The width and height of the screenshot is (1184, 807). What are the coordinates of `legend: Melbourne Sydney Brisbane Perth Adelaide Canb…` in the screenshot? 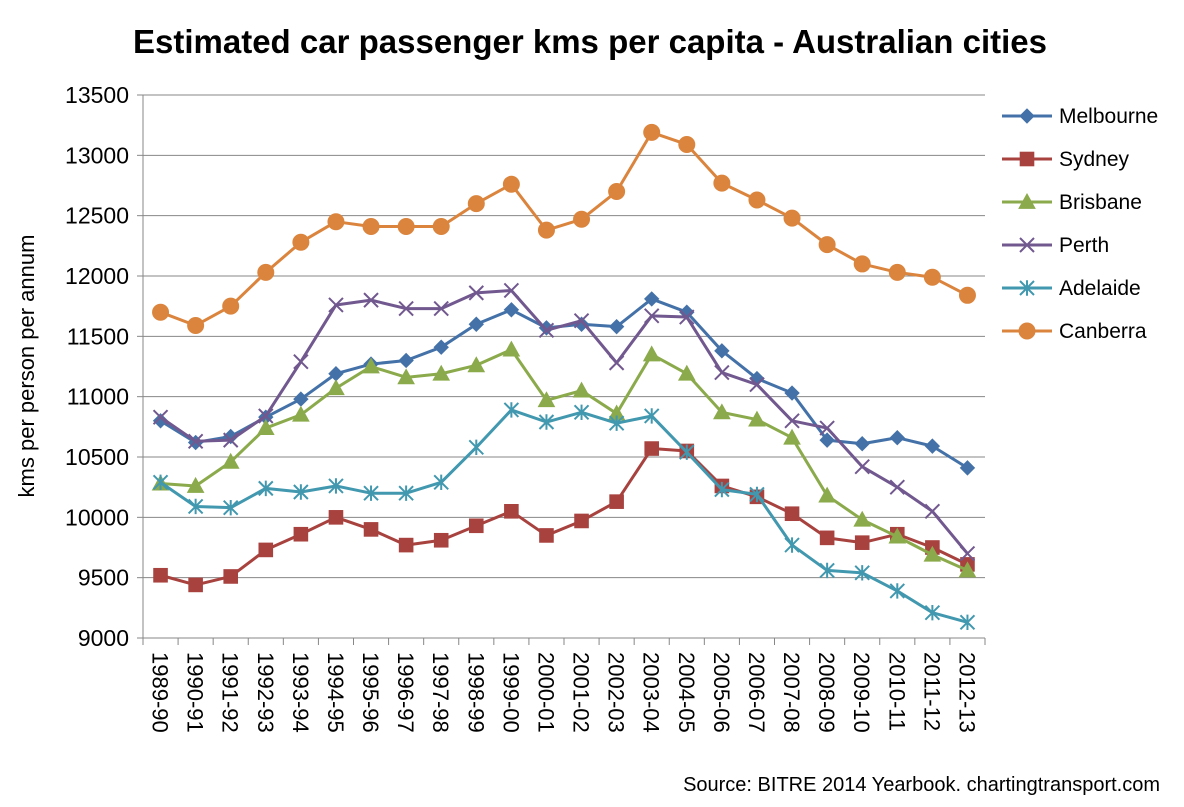 It's located at (1080, 224).